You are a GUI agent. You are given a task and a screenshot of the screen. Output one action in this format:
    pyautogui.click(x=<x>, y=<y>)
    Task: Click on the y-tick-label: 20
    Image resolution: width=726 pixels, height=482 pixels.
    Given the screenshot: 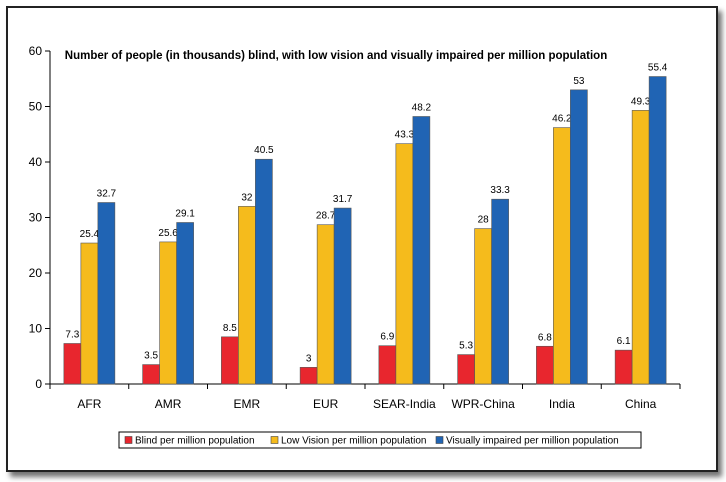 What is the action you would take?
    pyautogui.click(x=36, y=273)
    